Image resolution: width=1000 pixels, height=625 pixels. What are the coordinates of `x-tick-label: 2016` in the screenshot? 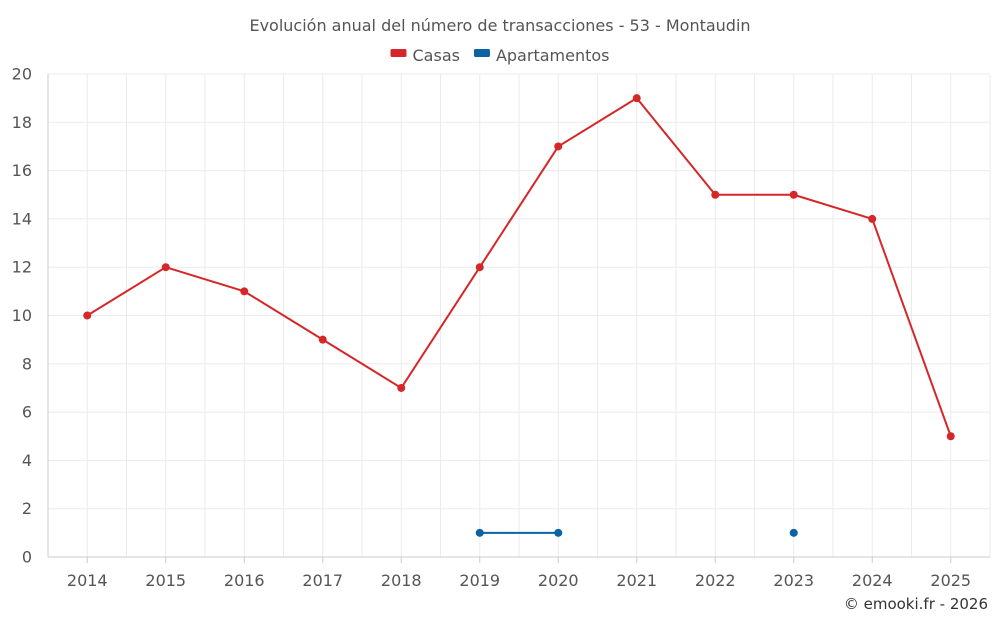 It's located at (244, 580).